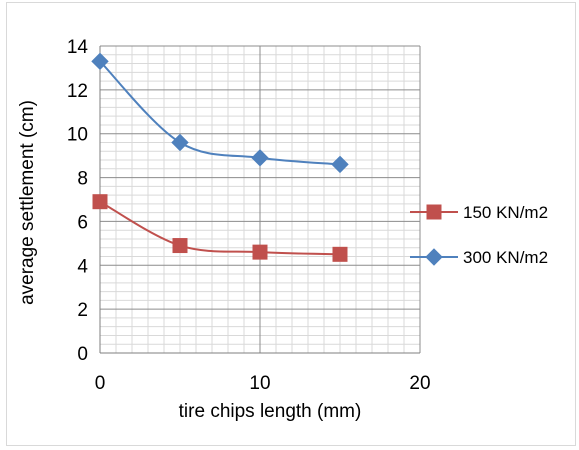 The width and height of the screenshot is (579, 450). Describe the element at coordinates (77, 91) in the screenshot. I see `y-tick-label: 12` at that location.